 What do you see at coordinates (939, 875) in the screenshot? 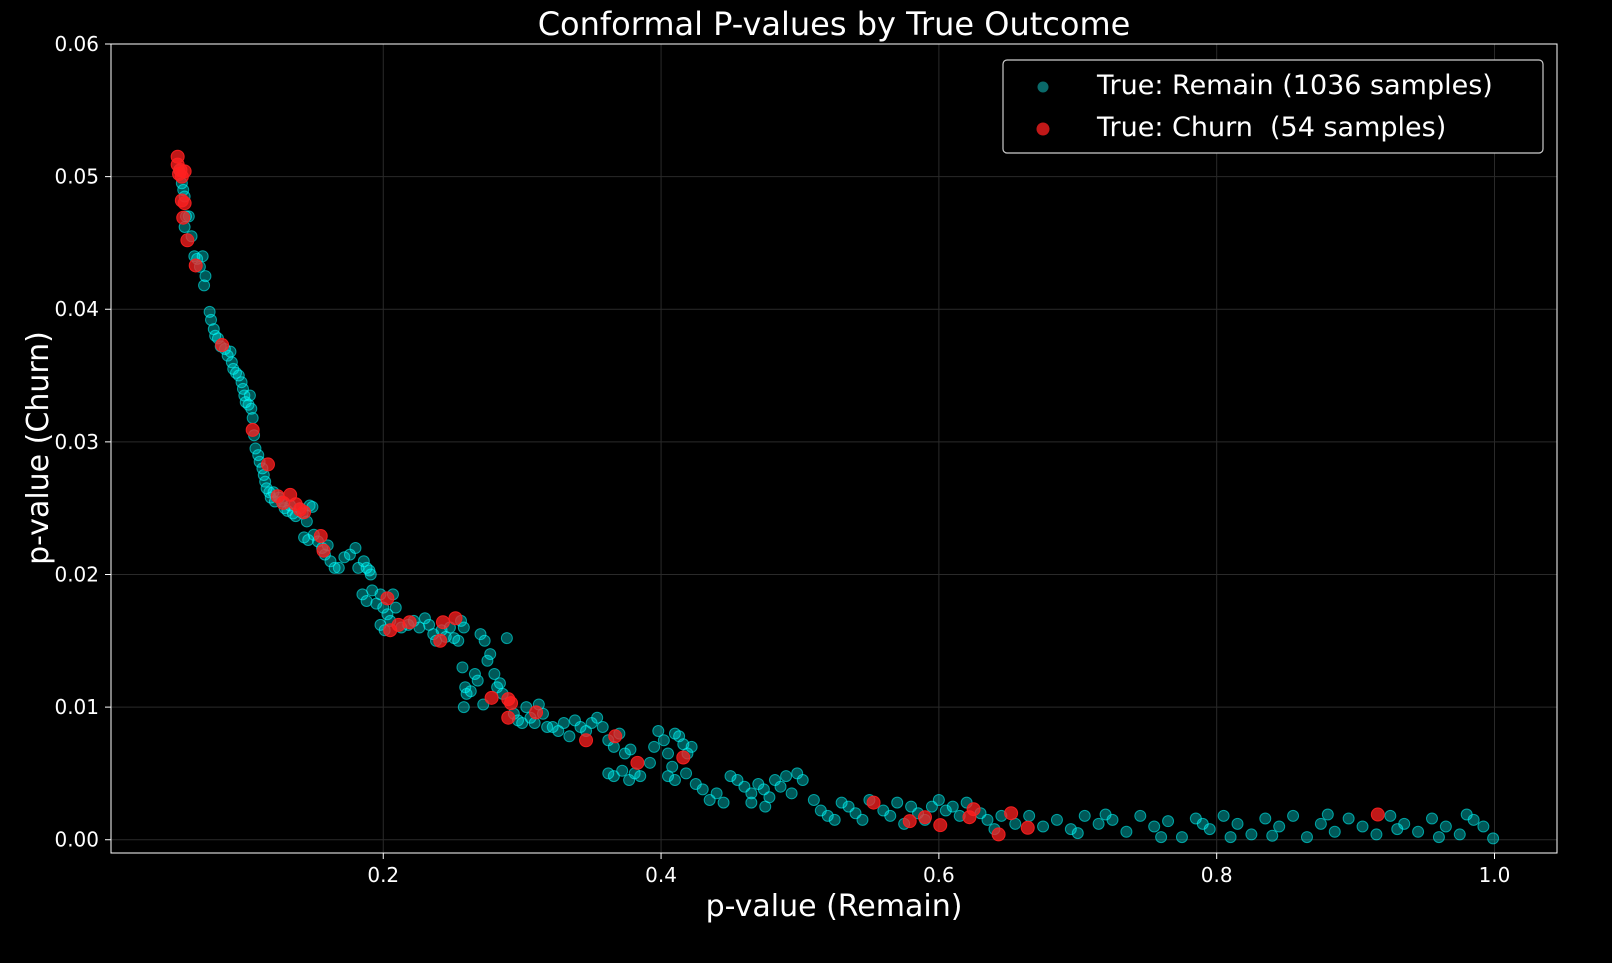
I see `x-tick-label: 0.6` at bounding box center [939, 875].